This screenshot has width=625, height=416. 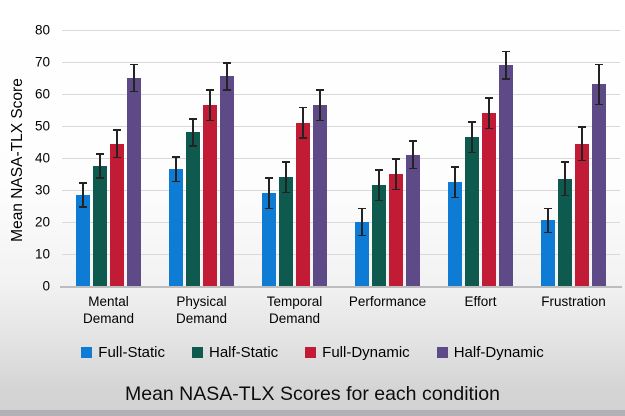 What do you see at coordinates (108, 310) in the screenshot?
I see `x-axis-label: Mental Demand` at bounding box center [108, 310].